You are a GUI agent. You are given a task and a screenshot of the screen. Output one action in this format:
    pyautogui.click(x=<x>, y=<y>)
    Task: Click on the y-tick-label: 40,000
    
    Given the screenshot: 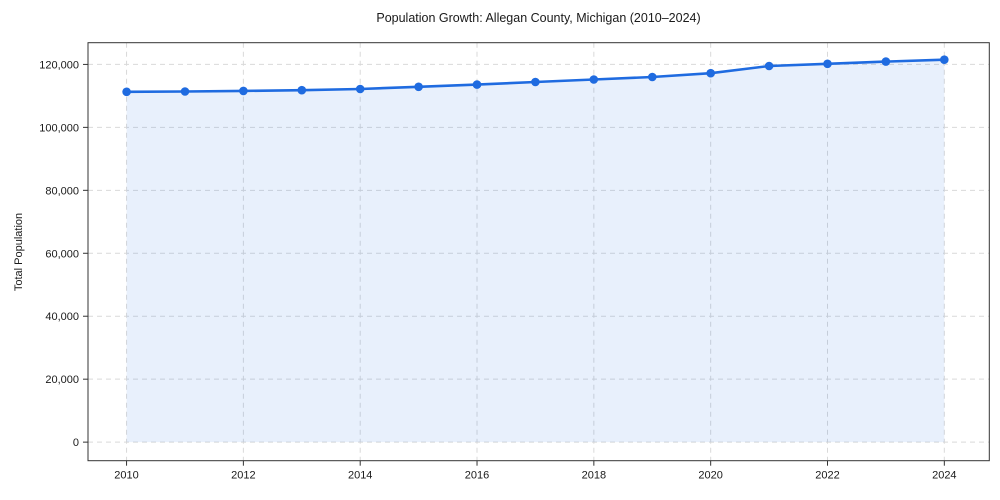 What is the action you would take?
    pyautogui.click(x=62, y=317)
    